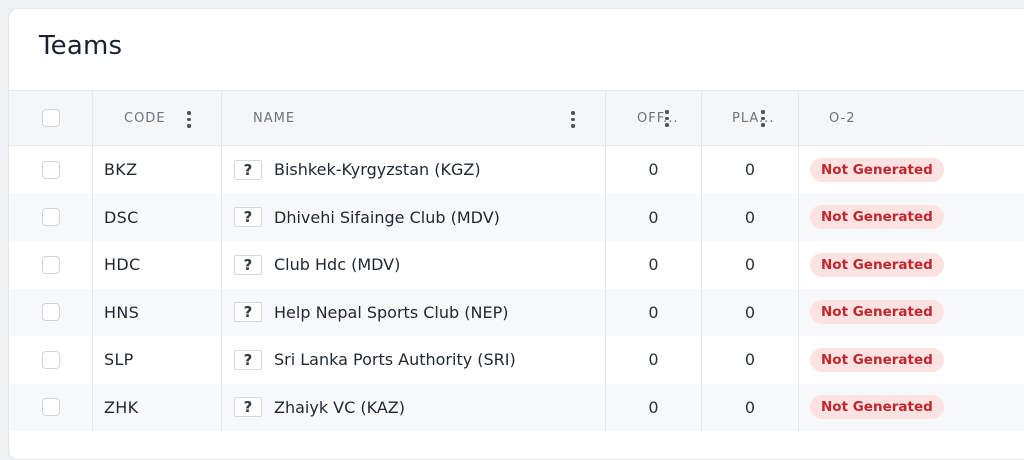 Image resolution: width=1024 pixels, height=460 pixels. I want to click on team-code: HNS, so click(122, 312).